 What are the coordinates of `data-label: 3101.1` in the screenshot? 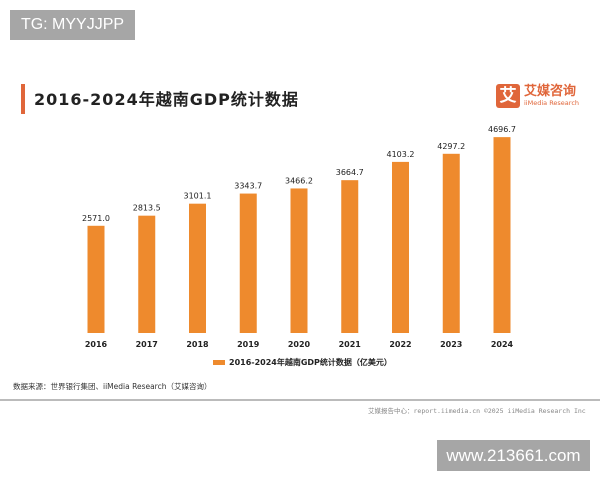 It's located at (198, 196).